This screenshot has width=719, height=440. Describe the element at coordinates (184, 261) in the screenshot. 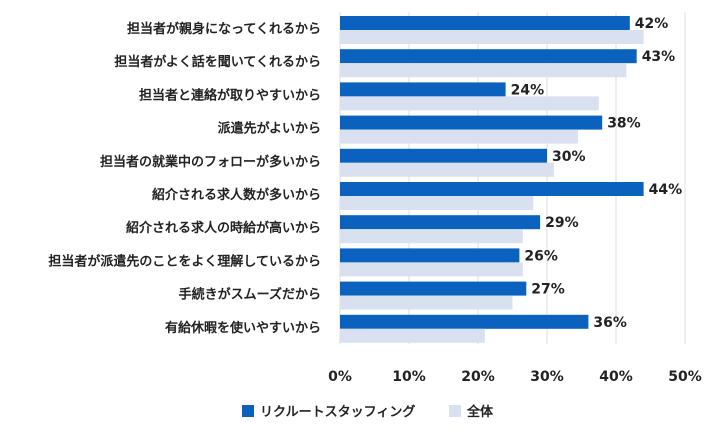

I see `category-label: 担当者が派遣先のことをよく理解しているから` at that location.